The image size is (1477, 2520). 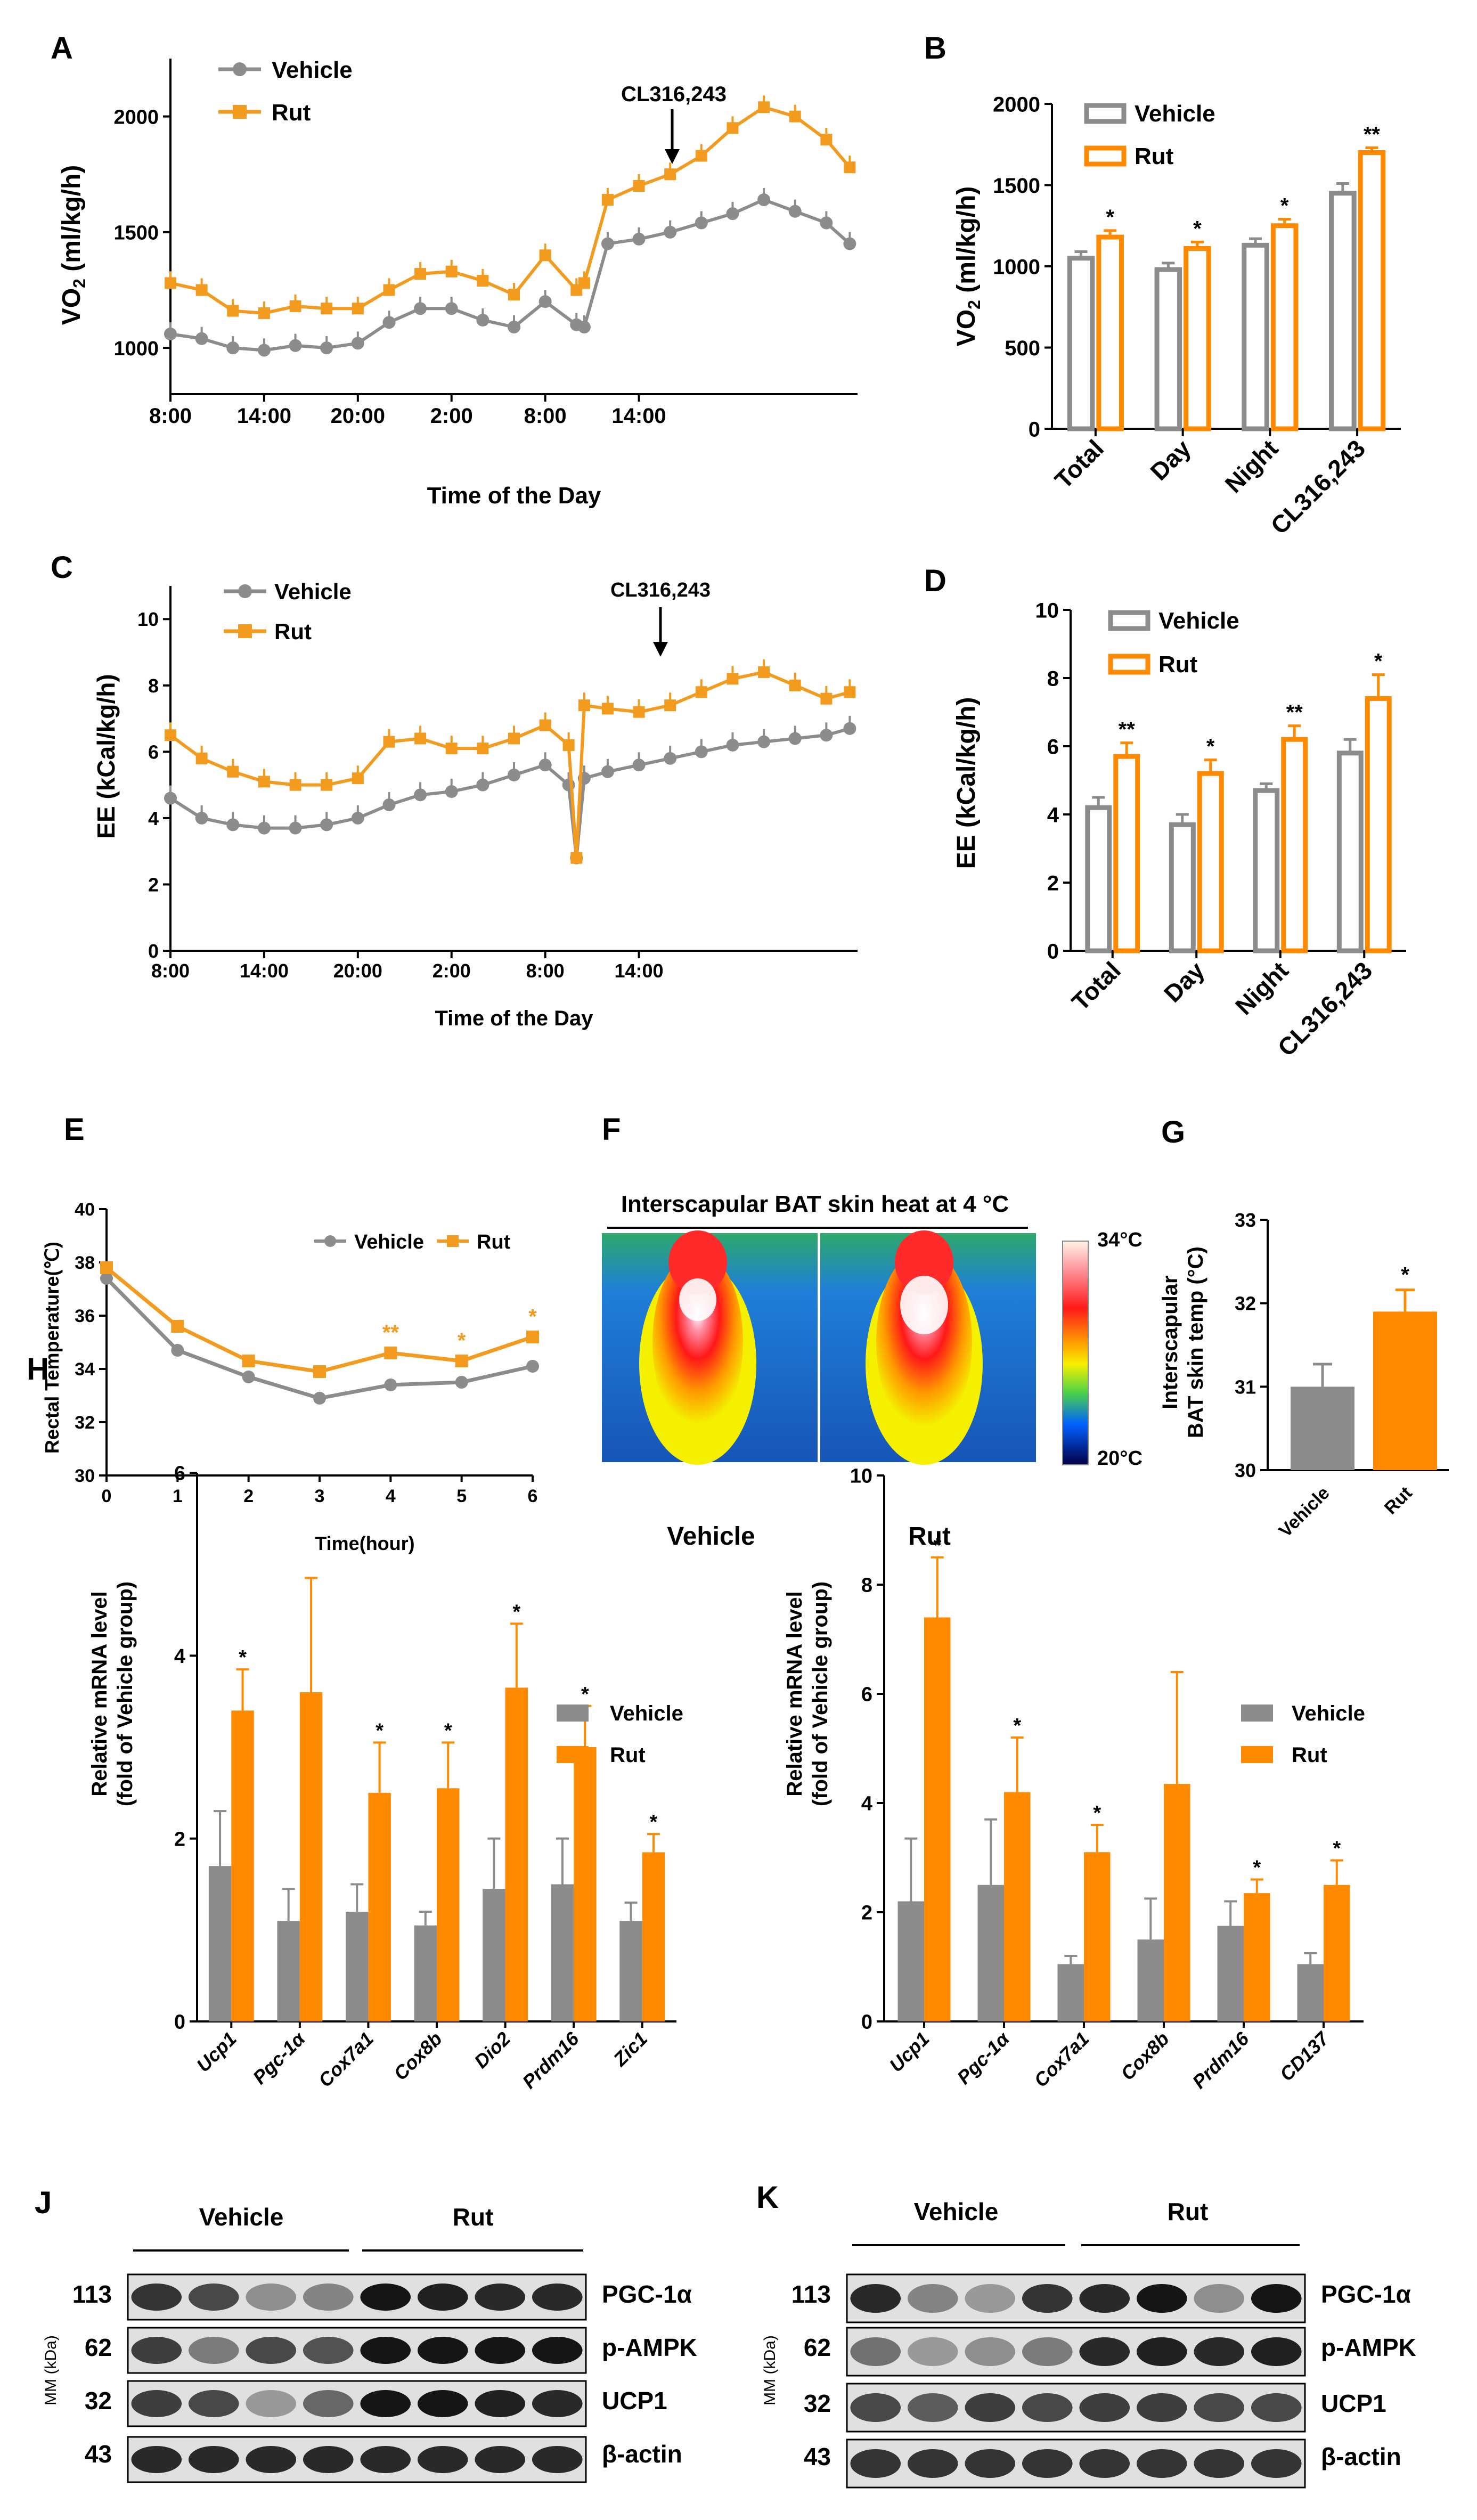 What do you see at coordinates (514, 496) in the screenshot?
I see `time-of-day-axis-title: Time of the Day` at bounding box center [514, 496].